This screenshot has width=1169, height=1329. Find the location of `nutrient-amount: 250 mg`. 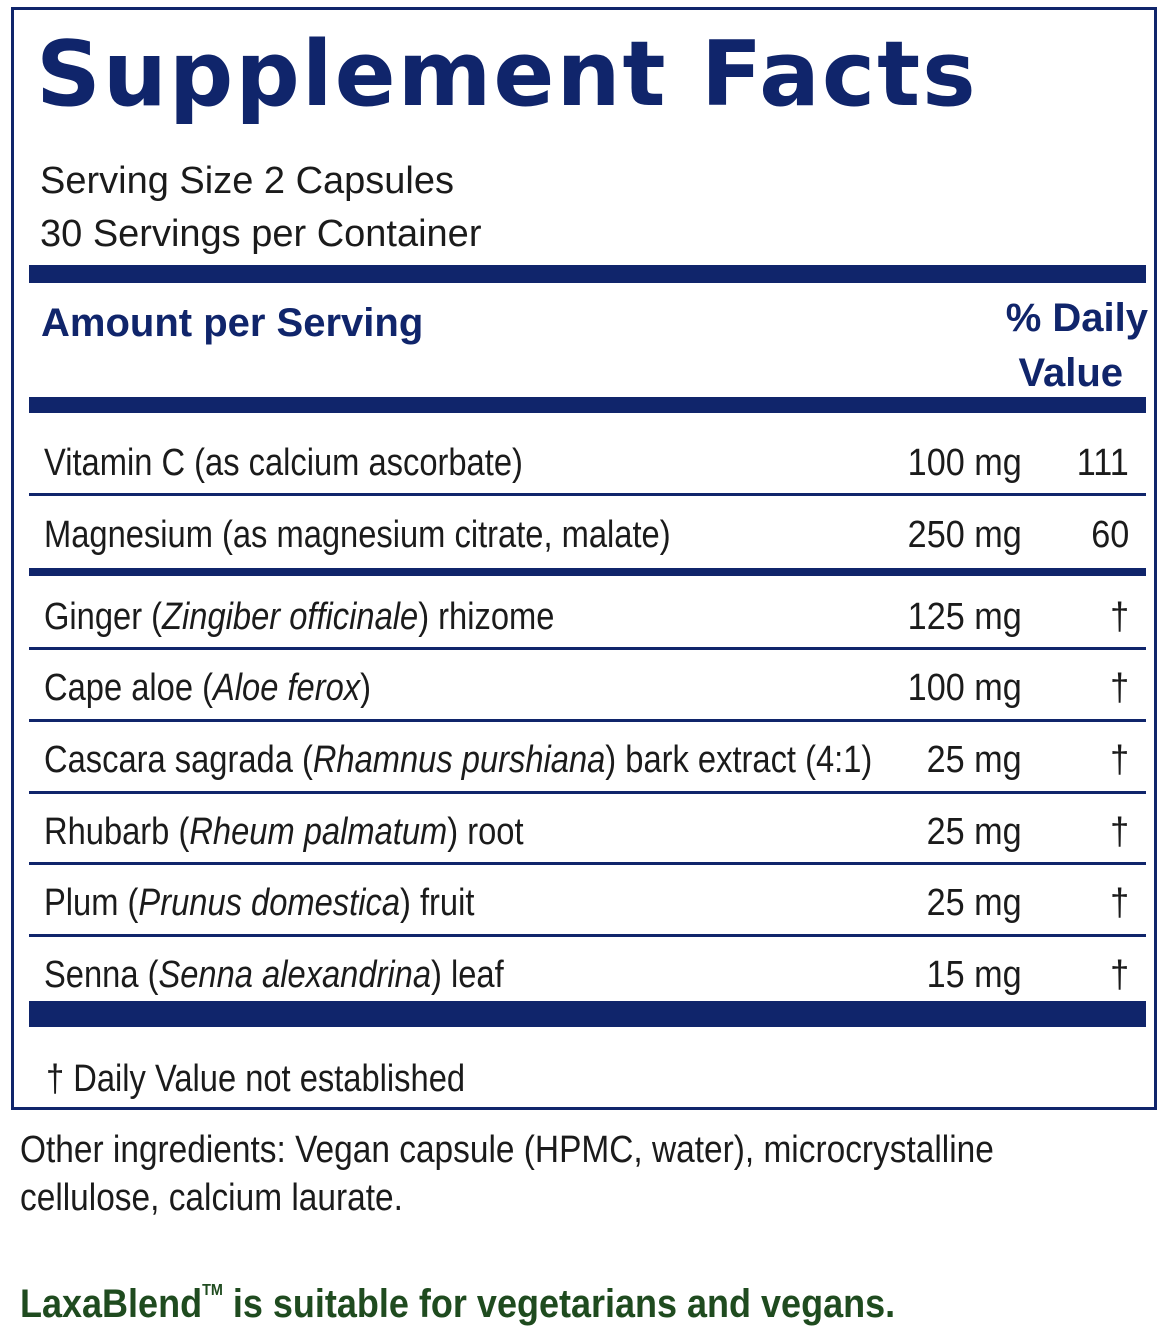

nutrient-amount: 250 mg is located at coordinates (964, 535).